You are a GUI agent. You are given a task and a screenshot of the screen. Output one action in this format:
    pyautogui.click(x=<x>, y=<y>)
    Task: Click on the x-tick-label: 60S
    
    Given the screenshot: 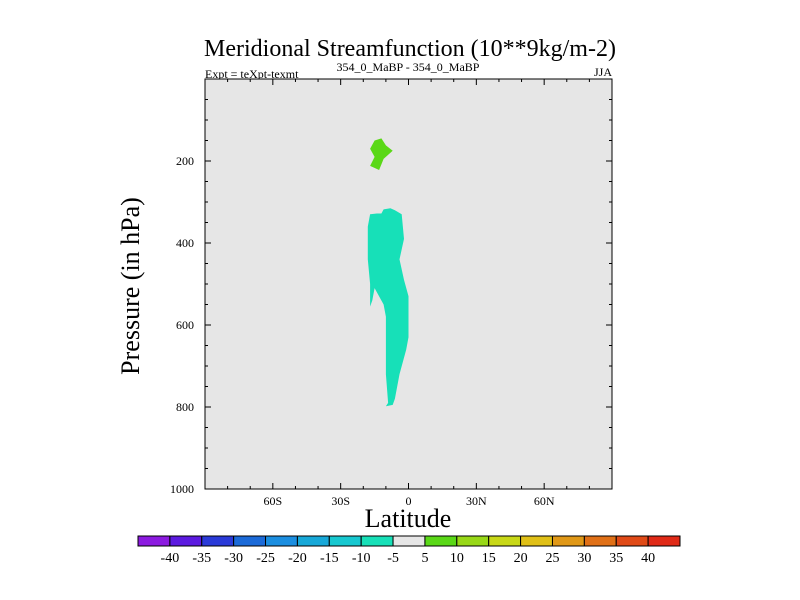 What is the action you would take?
    pyautogui.click(x=272, y=501)
    